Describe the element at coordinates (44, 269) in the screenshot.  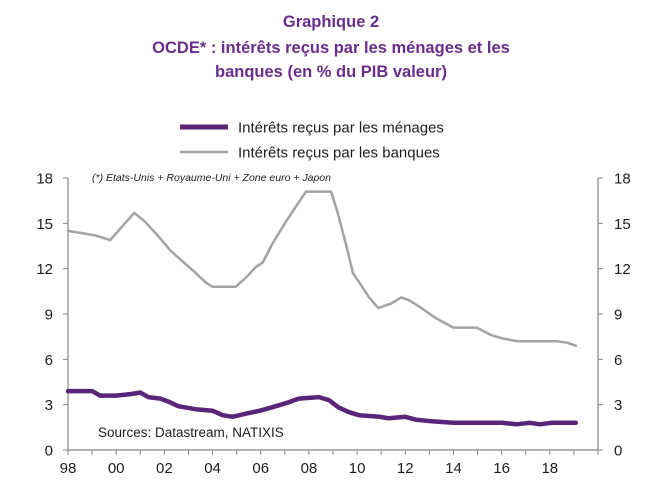
I see `y-tick-label-left: 12` at that location.